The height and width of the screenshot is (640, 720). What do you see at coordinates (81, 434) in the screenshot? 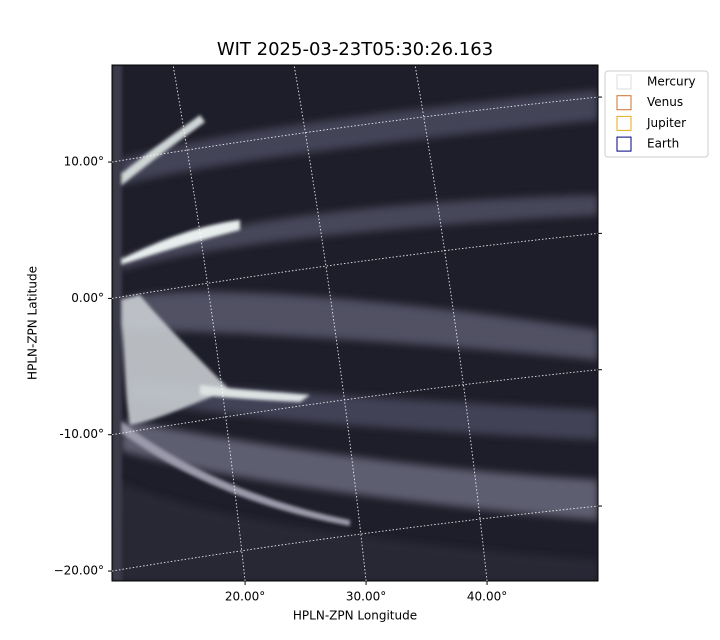
I see `y-tick-label: -10.00°` at bounding box center [81, 434].